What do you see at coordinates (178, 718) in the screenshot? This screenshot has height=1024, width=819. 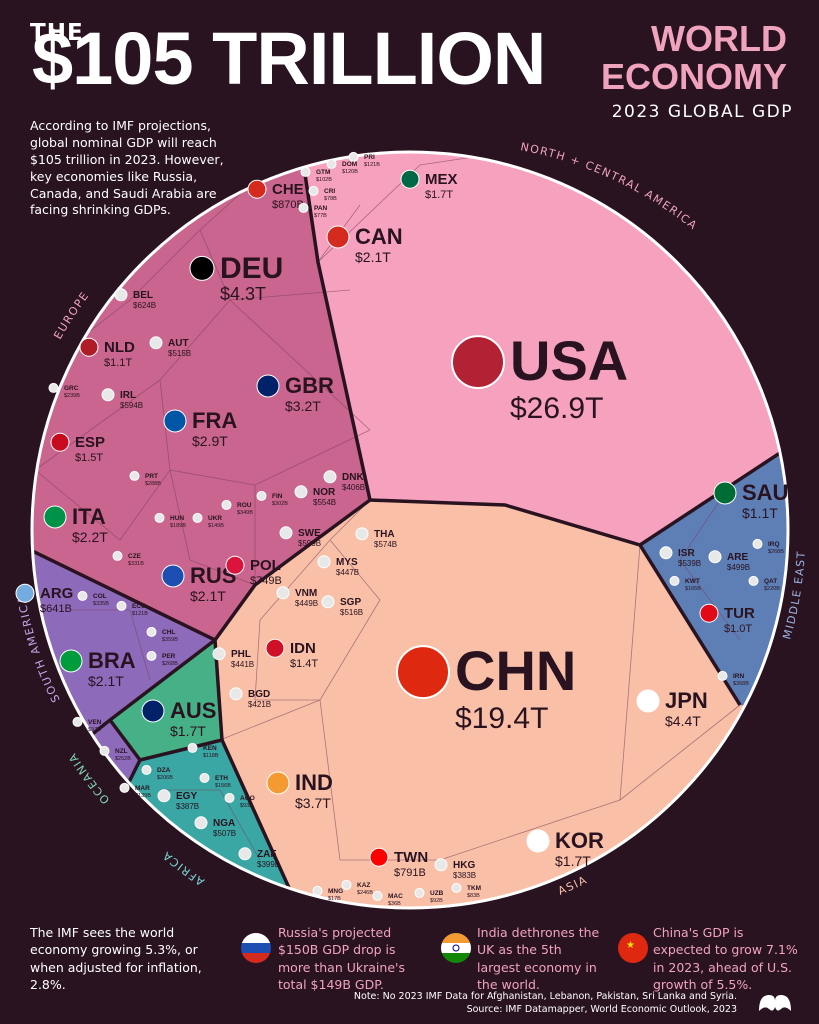 I see `country-aus: AUS$1.7T` at bounding box center [178, 718].